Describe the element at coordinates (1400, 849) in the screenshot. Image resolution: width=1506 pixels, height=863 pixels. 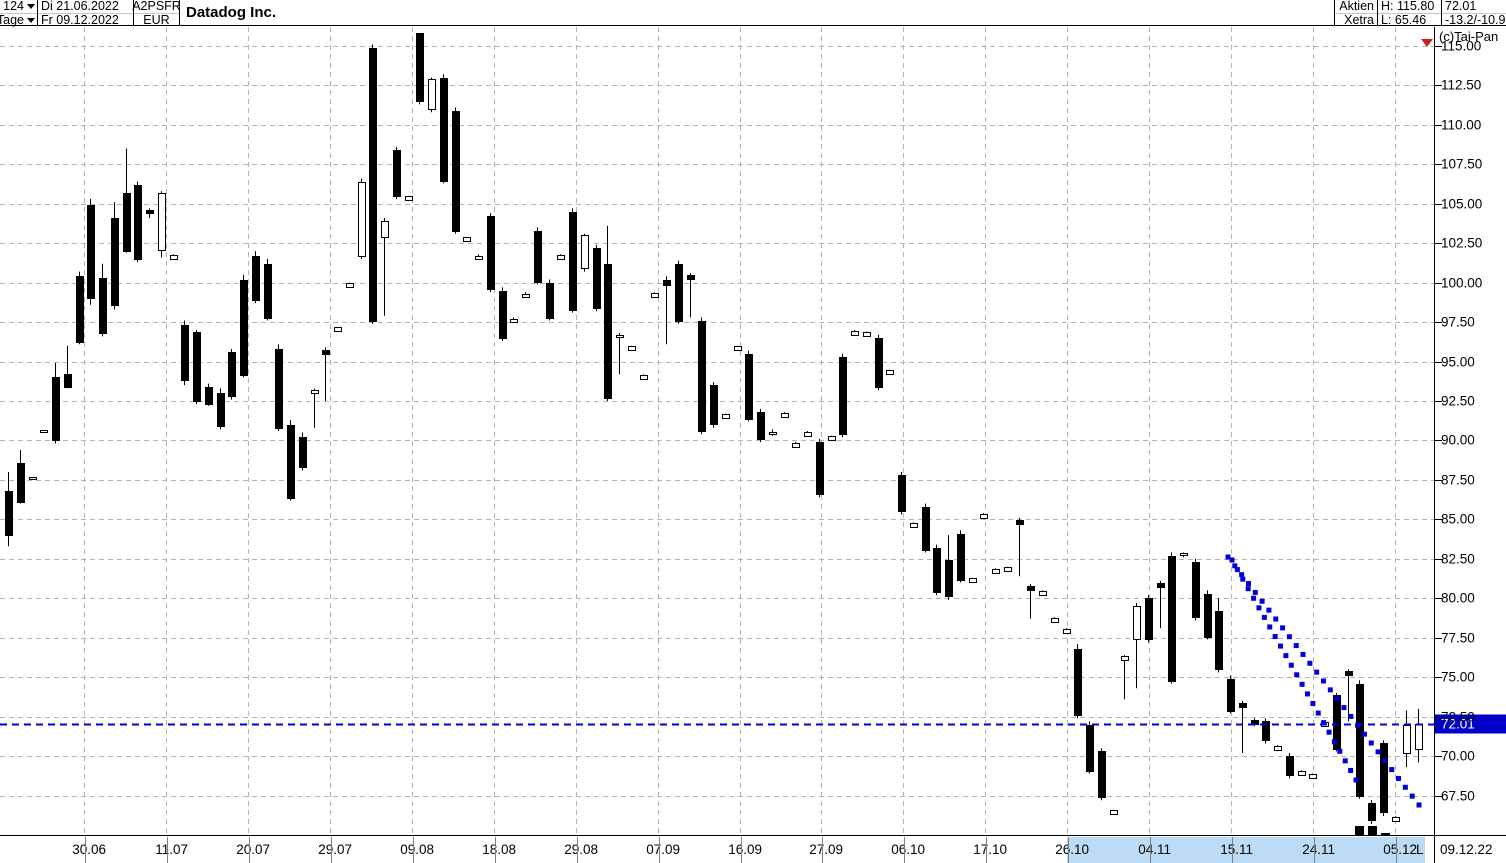
I see `date-tick-label: 05.12` at that location.